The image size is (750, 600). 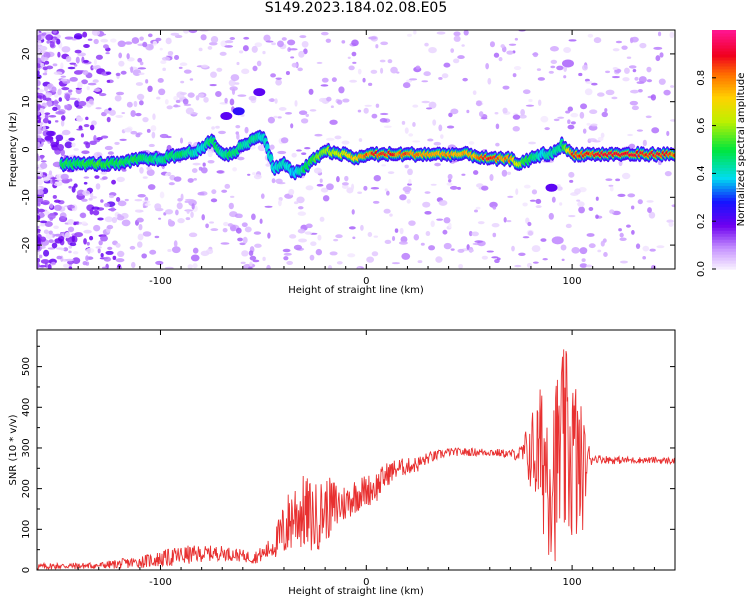 What do you see at coordinates (160, 281) in the screenshot?
I see `x-tick-label: -100` at bounding box center [160, 281].